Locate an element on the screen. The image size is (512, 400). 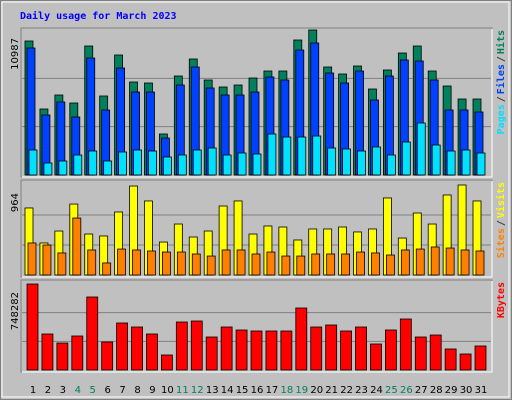
x-tick-label: 6 is located at coordinates (107, 390).